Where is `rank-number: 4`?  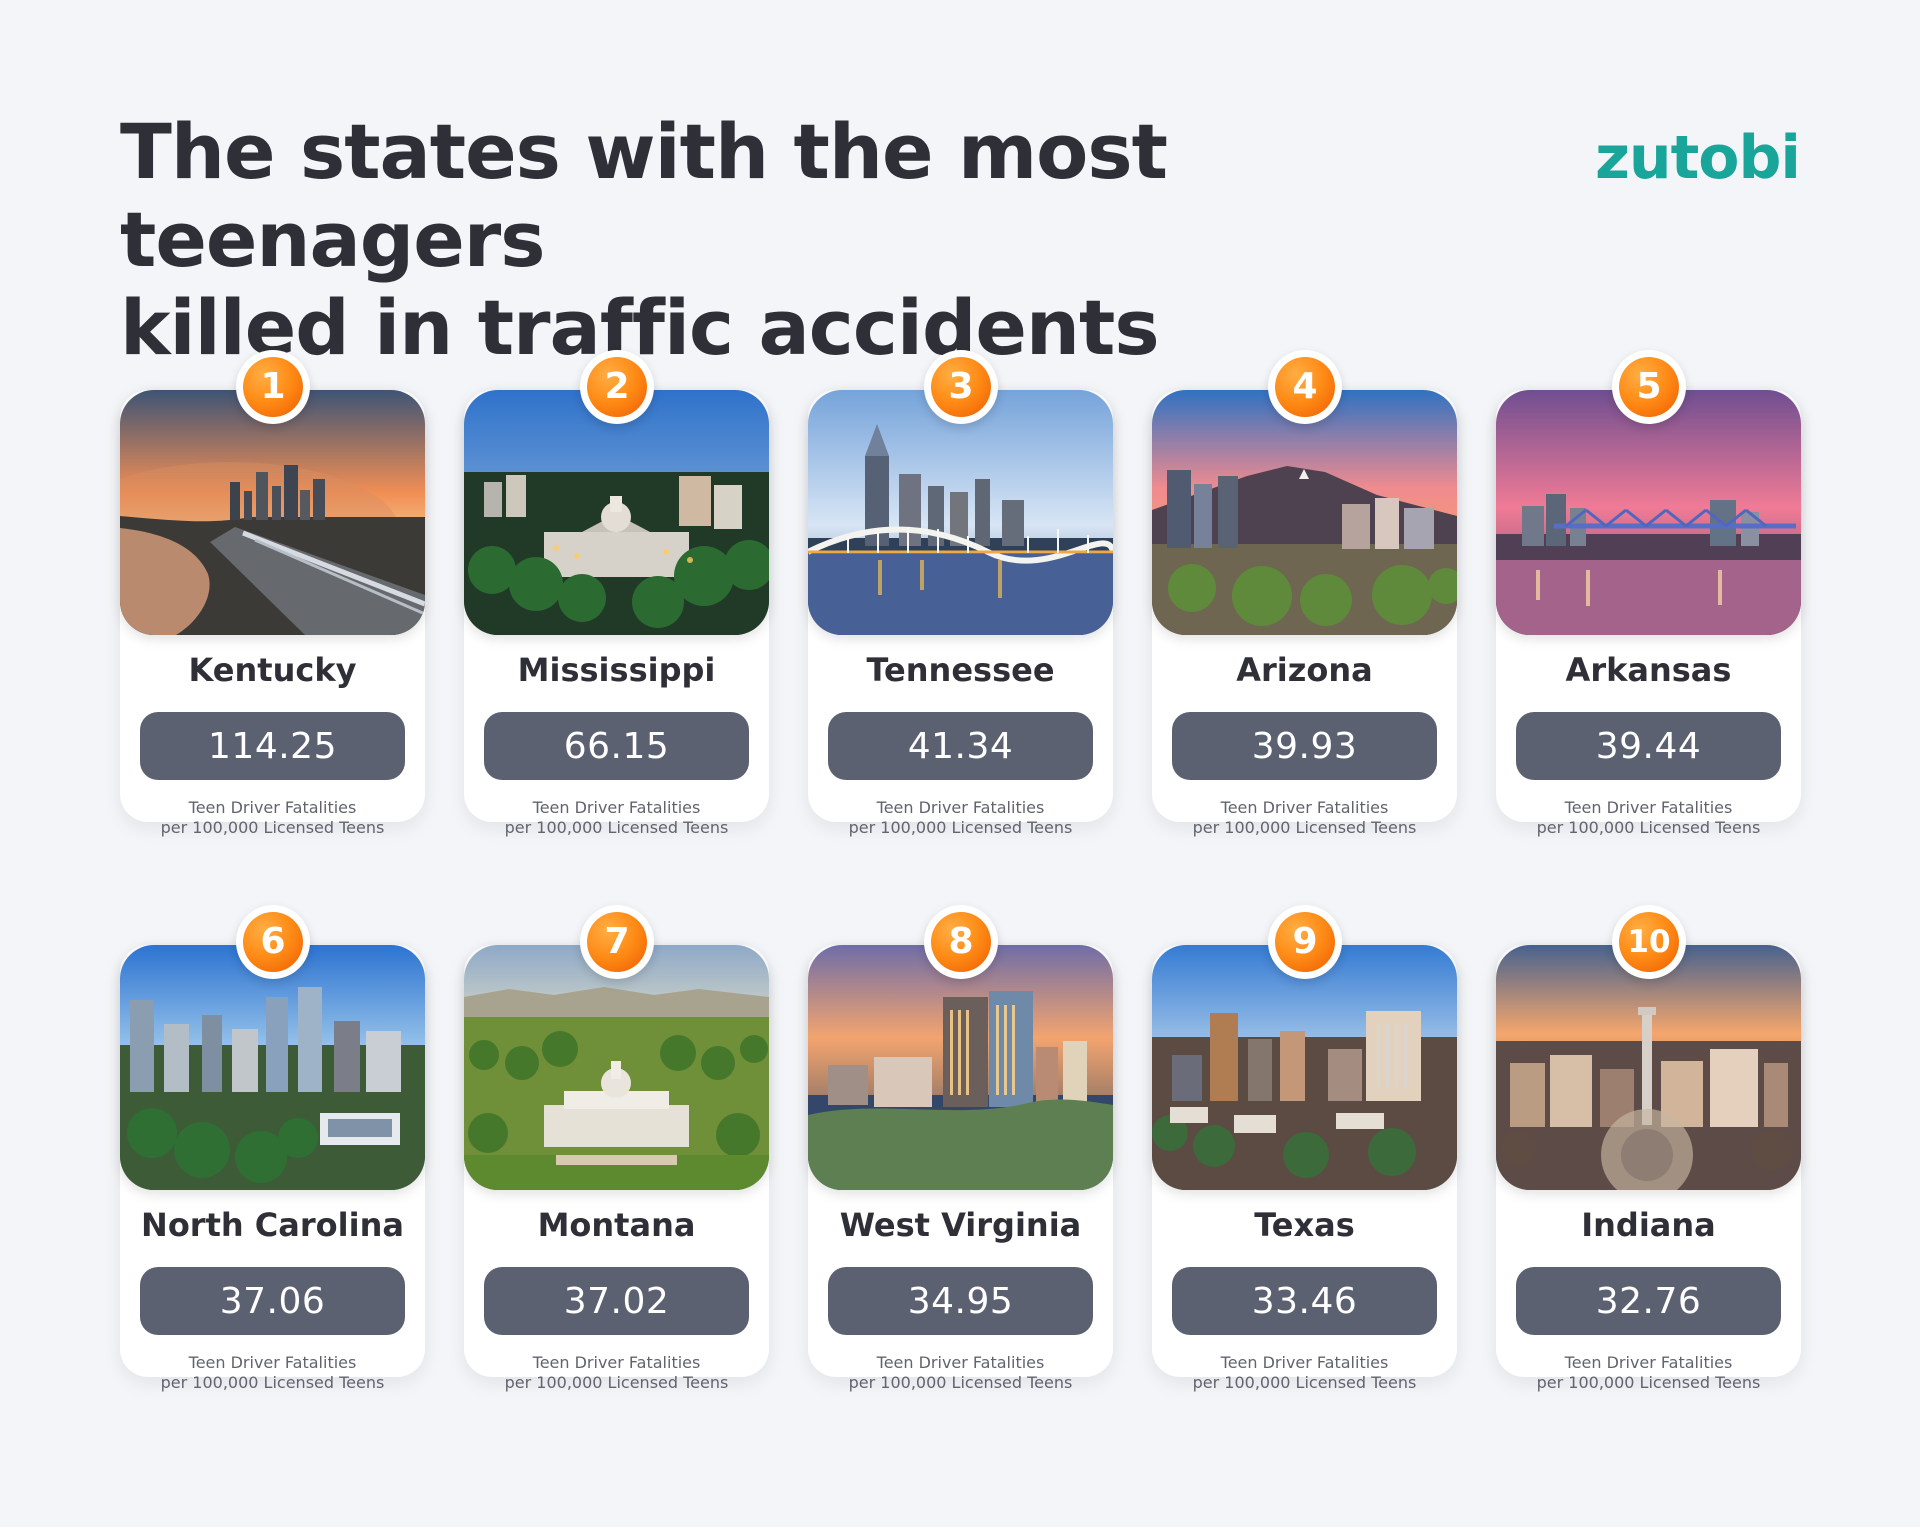 rank-number: 4 is located at coordinates (1305, 387).